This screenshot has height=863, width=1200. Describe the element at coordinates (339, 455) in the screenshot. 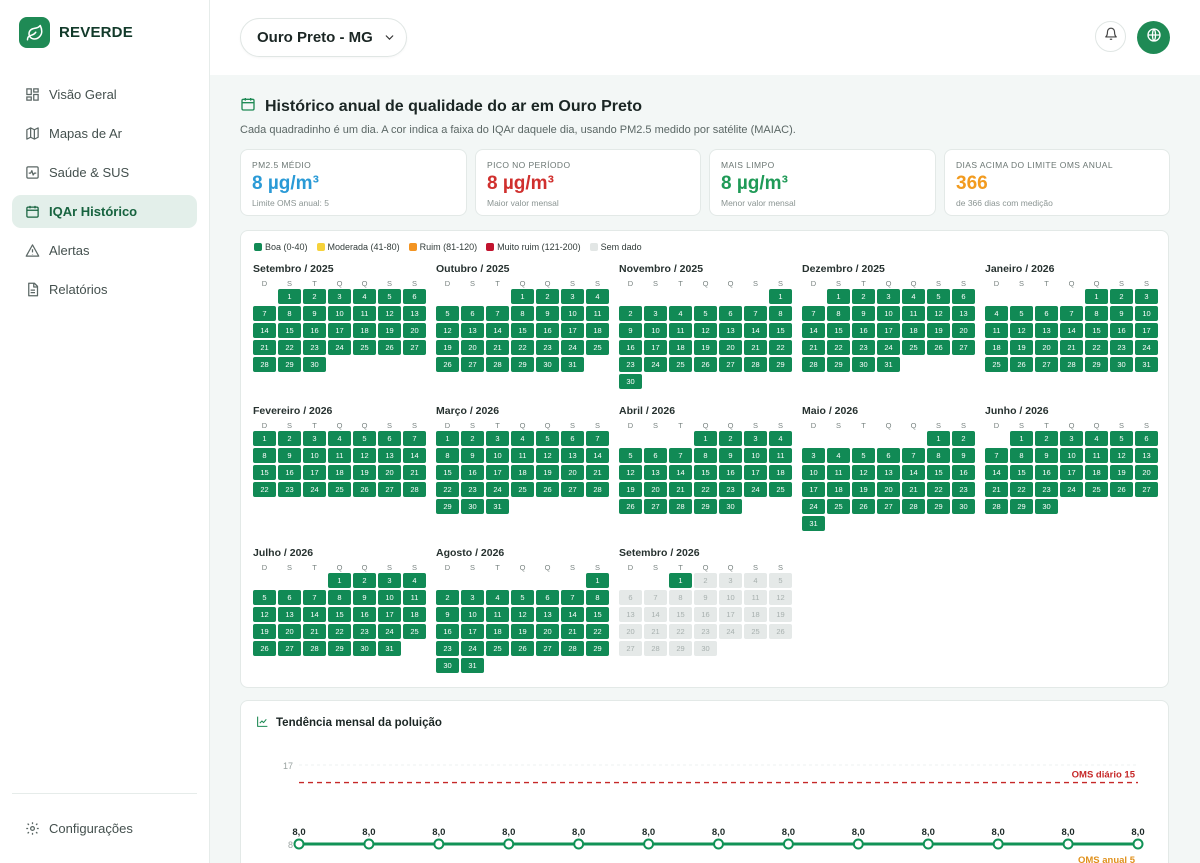

I see `day-cell: 11` at that location.